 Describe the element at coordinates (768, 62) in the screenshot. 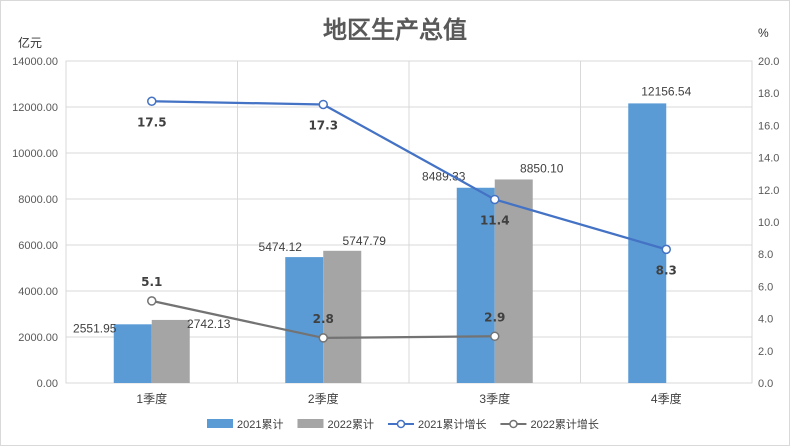

I see `y-right-tick-label: 20.0` at that location.